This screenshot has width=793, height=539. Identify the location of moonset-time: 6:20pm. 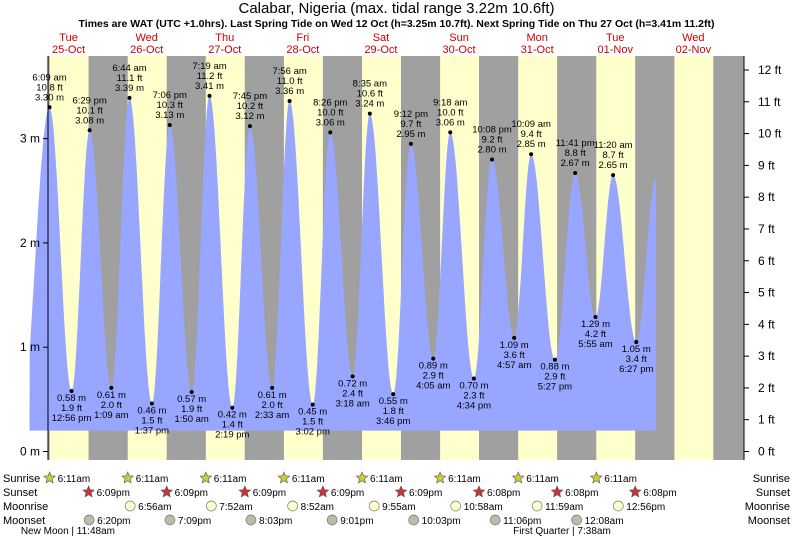
(113, 521).